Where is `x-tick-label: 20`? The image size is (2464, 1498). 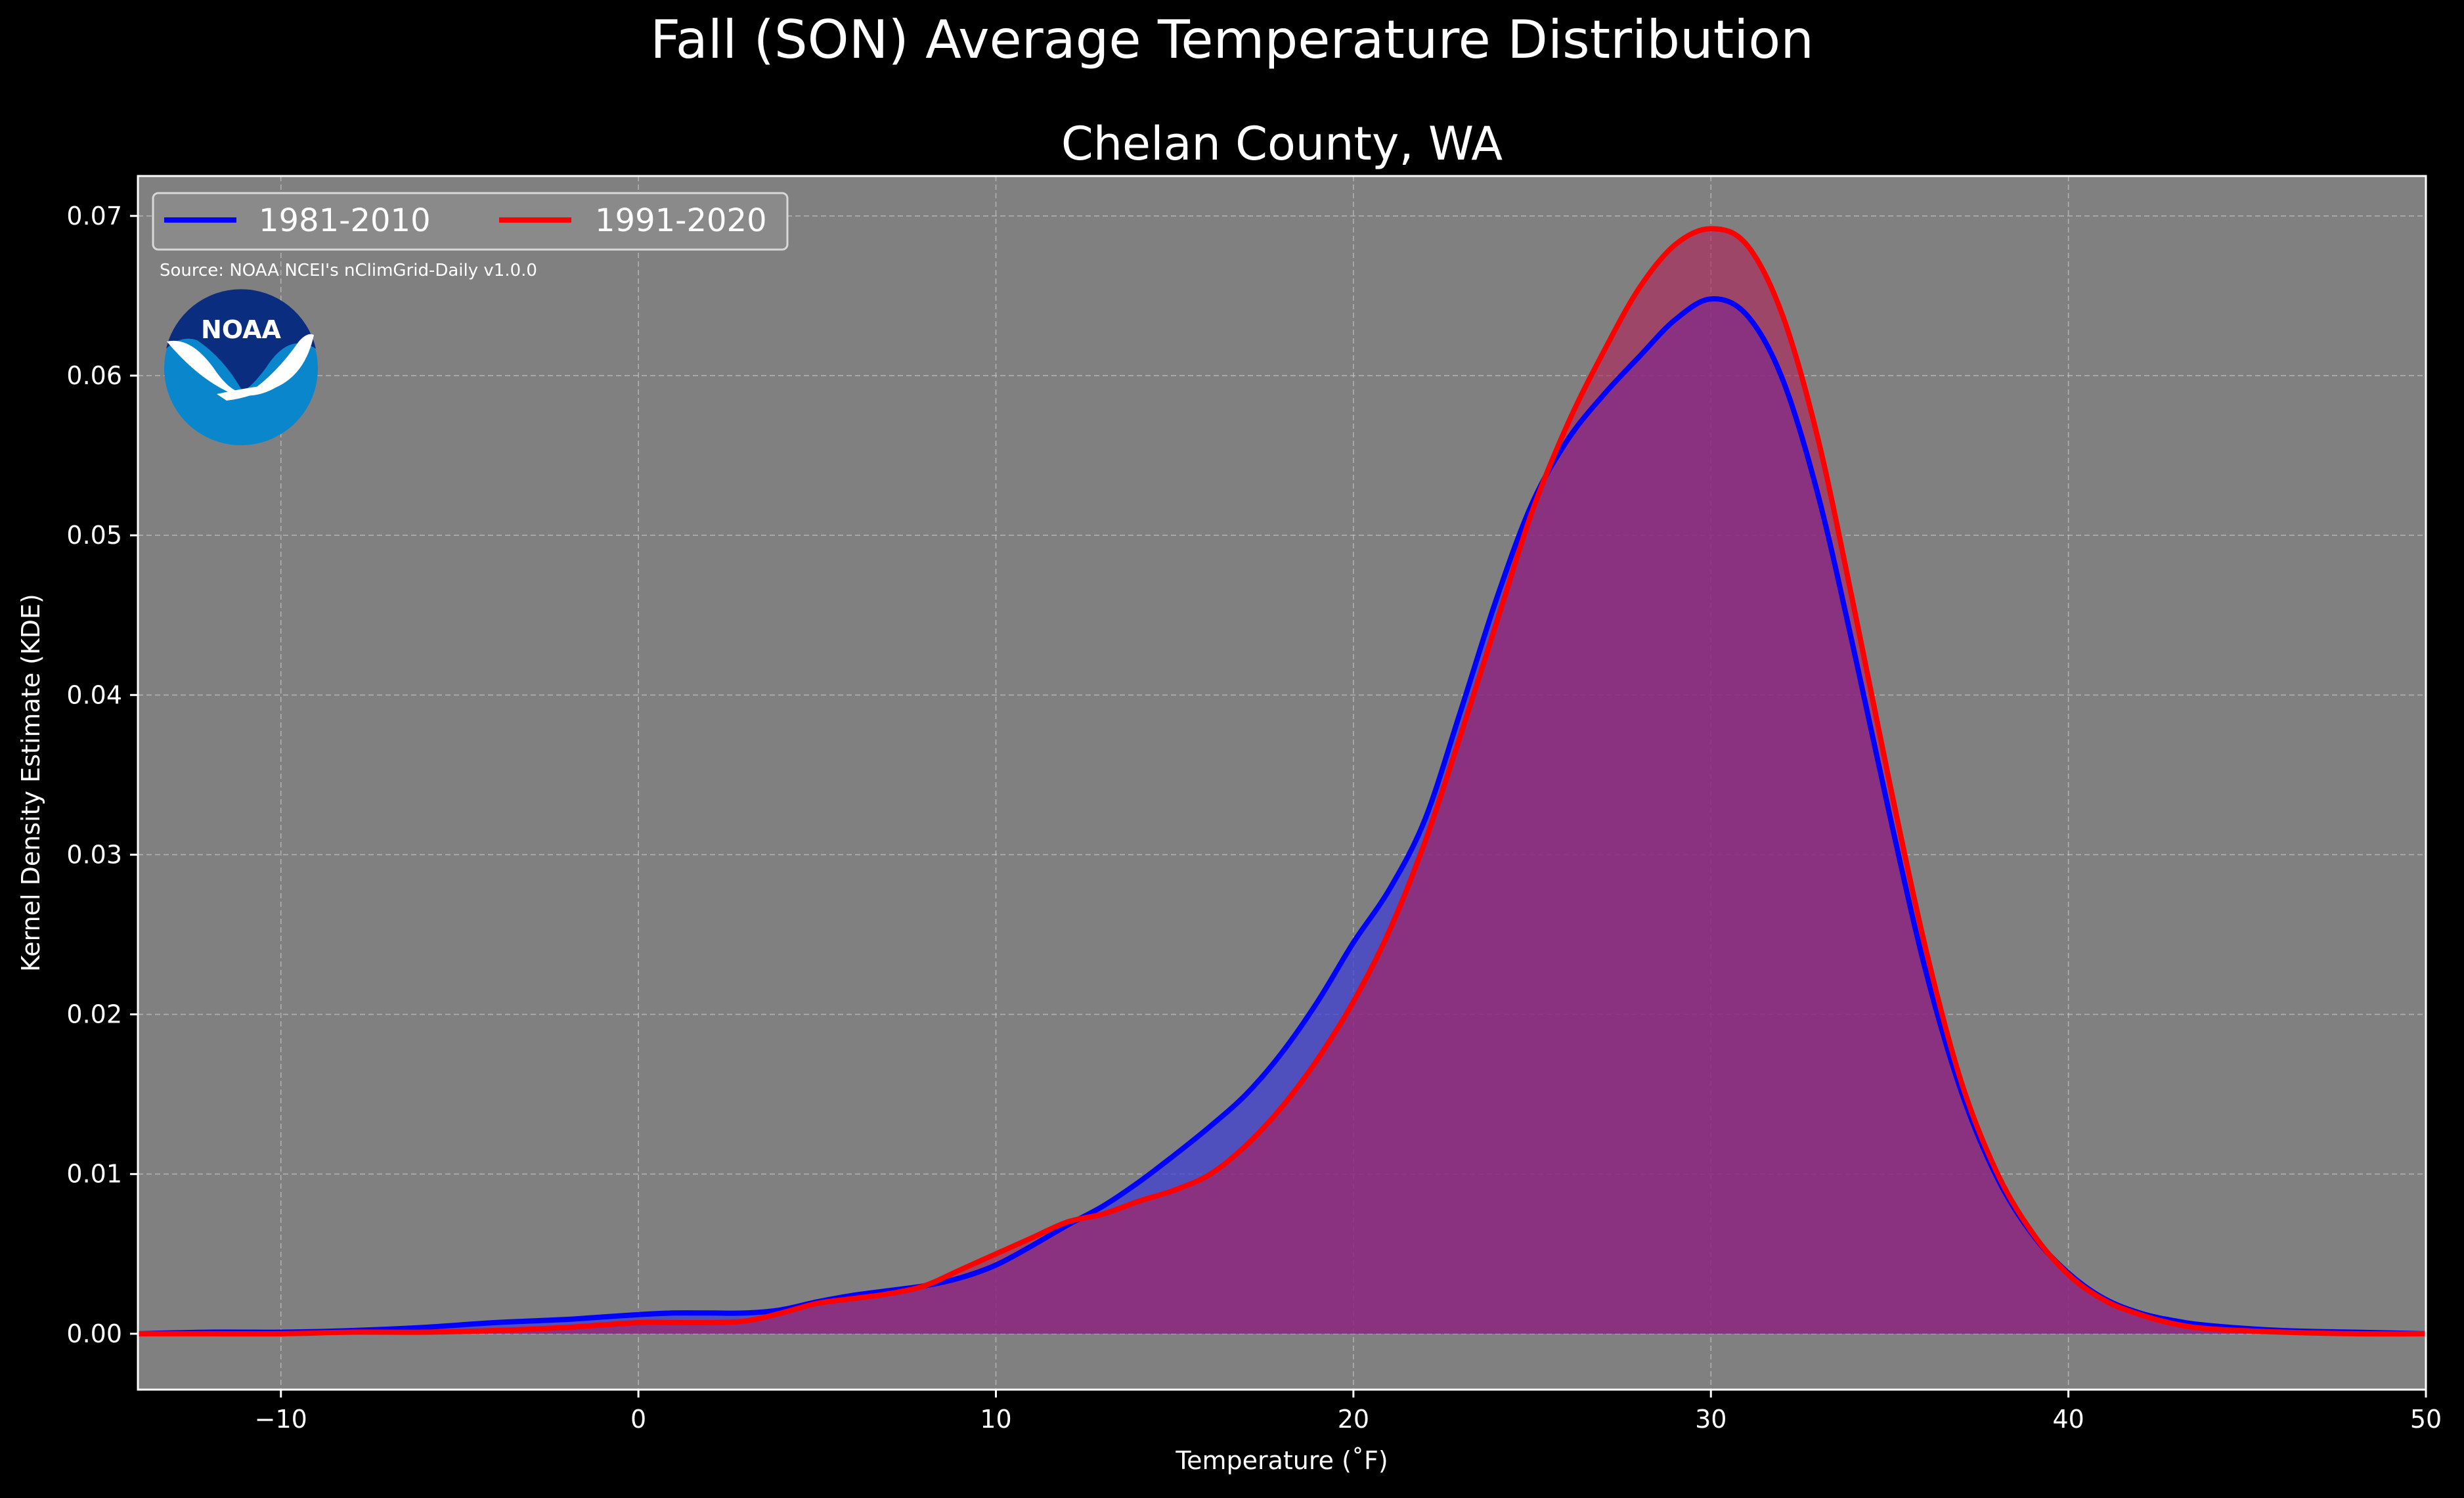
x-tick-label: 20 is located at coordinates (1353, 1420).